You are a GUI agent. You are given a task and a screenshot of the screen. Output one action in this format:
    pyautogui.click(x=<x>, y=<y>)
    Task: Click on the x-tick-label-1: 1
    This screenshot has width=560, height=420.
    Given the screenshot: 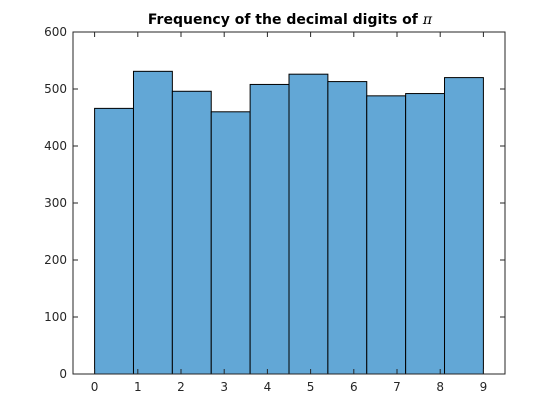 What is the action you would take?
    pyautogui.click(x=138, y=387)
    